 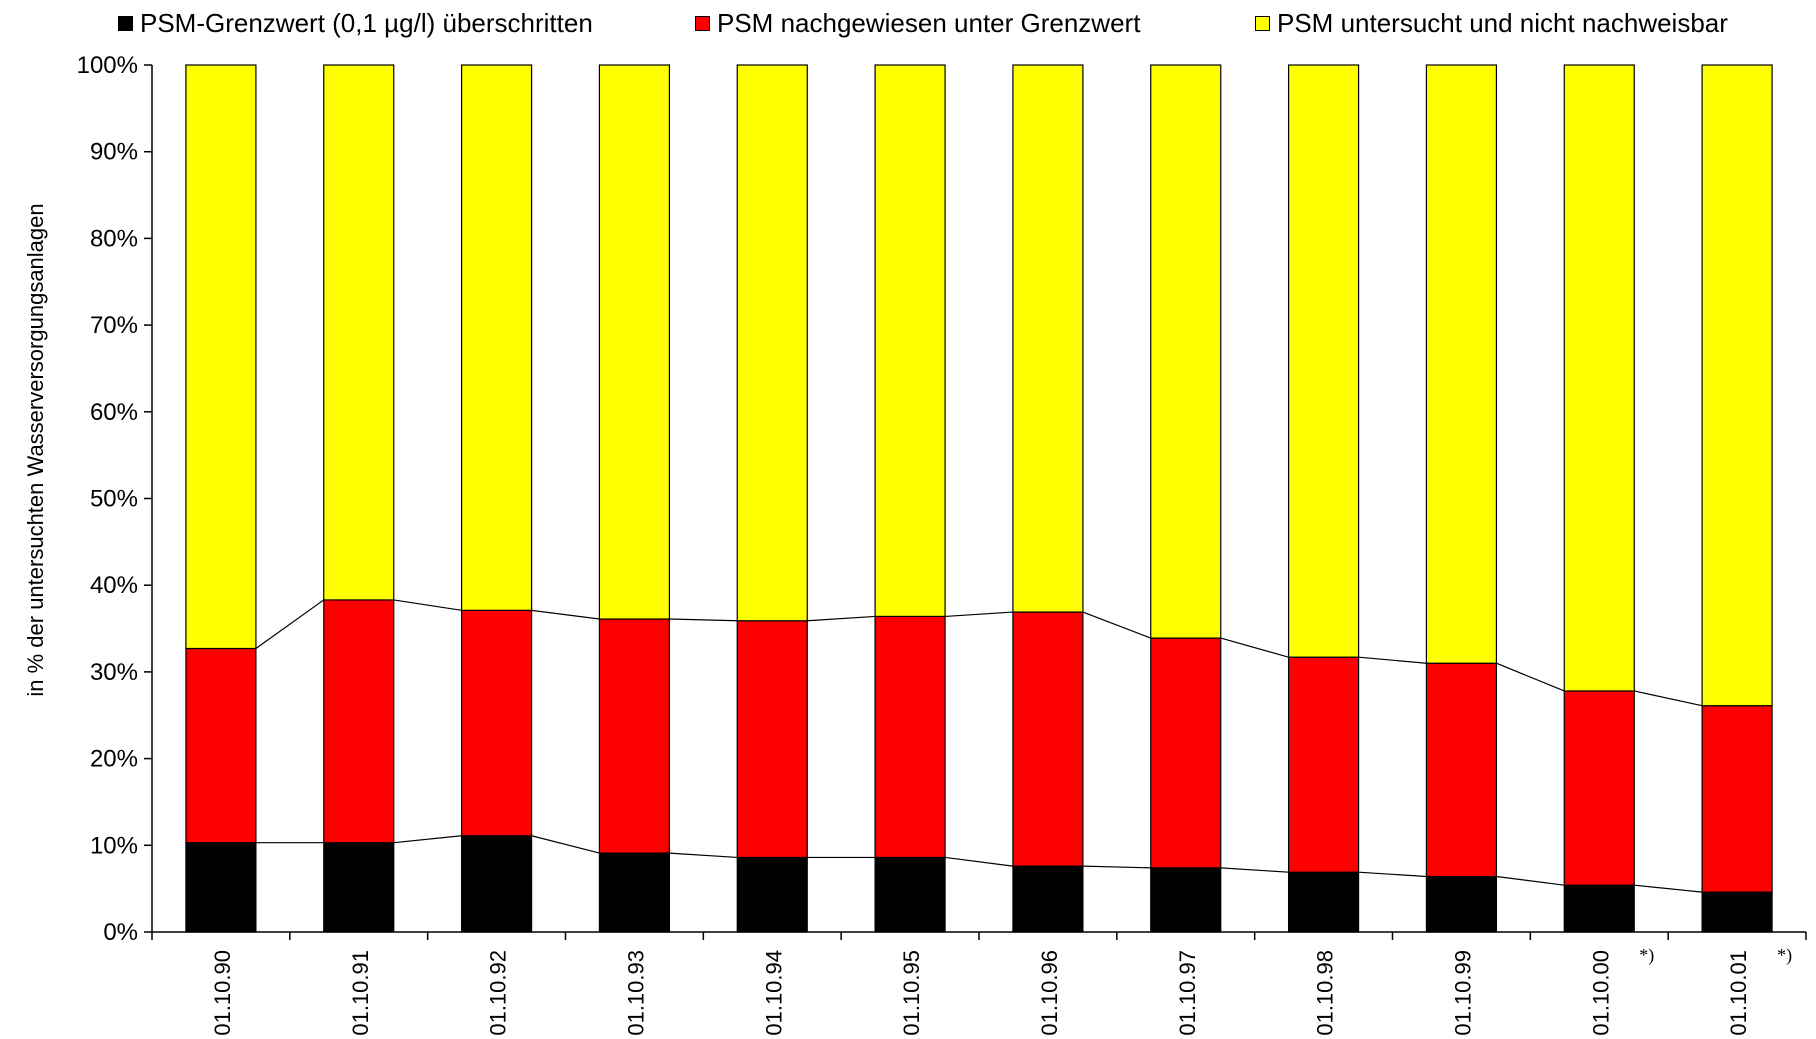 I want to click on legend-item-not-detectable: PSM untersucht und nicht nachweisbar, so click(x=1491, y=23).